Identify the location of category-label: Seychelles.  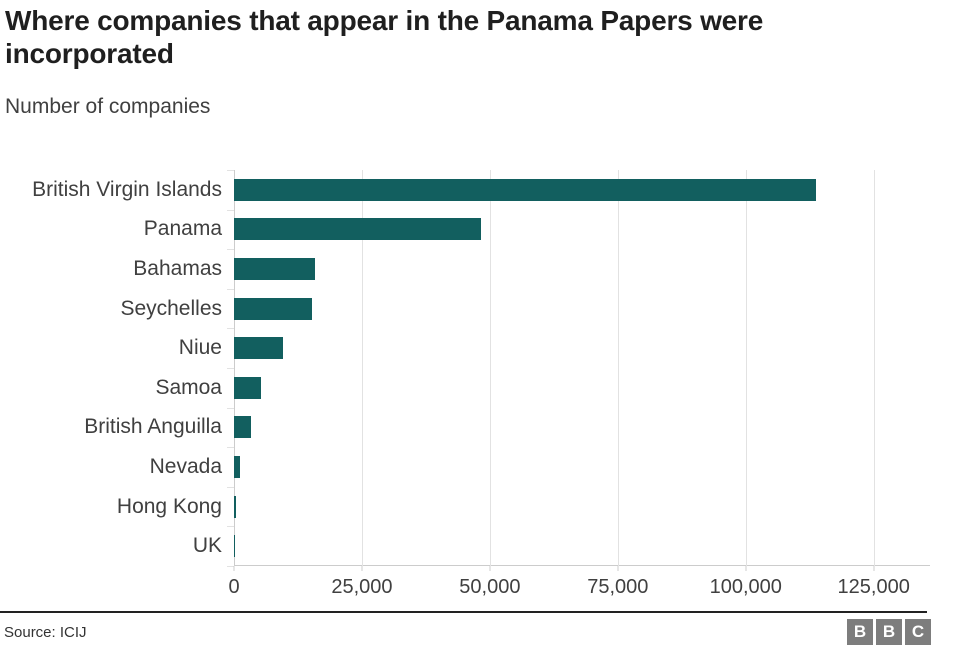
(171, 308).